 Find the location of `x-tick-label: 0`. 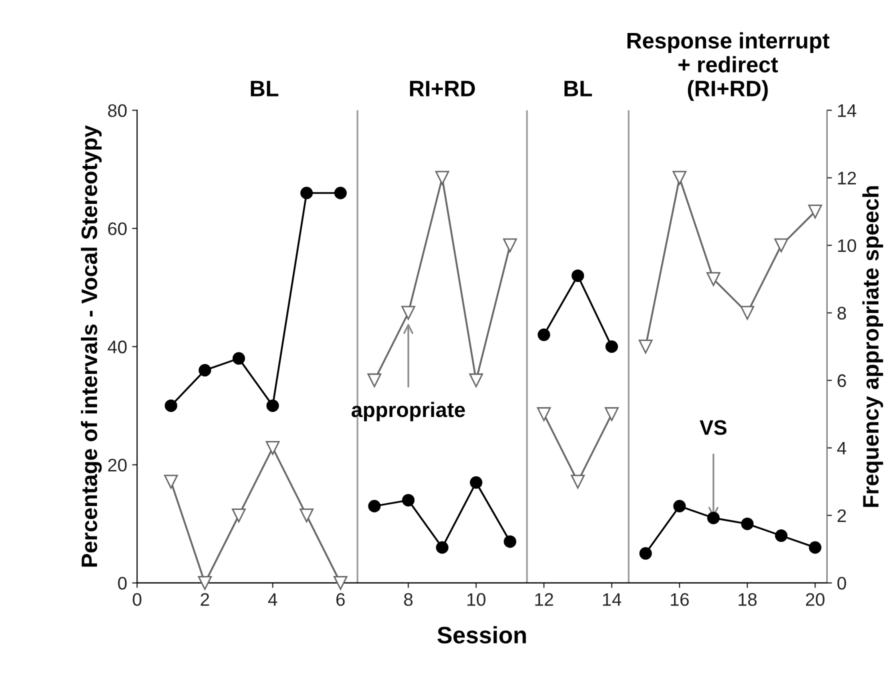

x-tick-label: 0 is located at coordinates (137, 599).